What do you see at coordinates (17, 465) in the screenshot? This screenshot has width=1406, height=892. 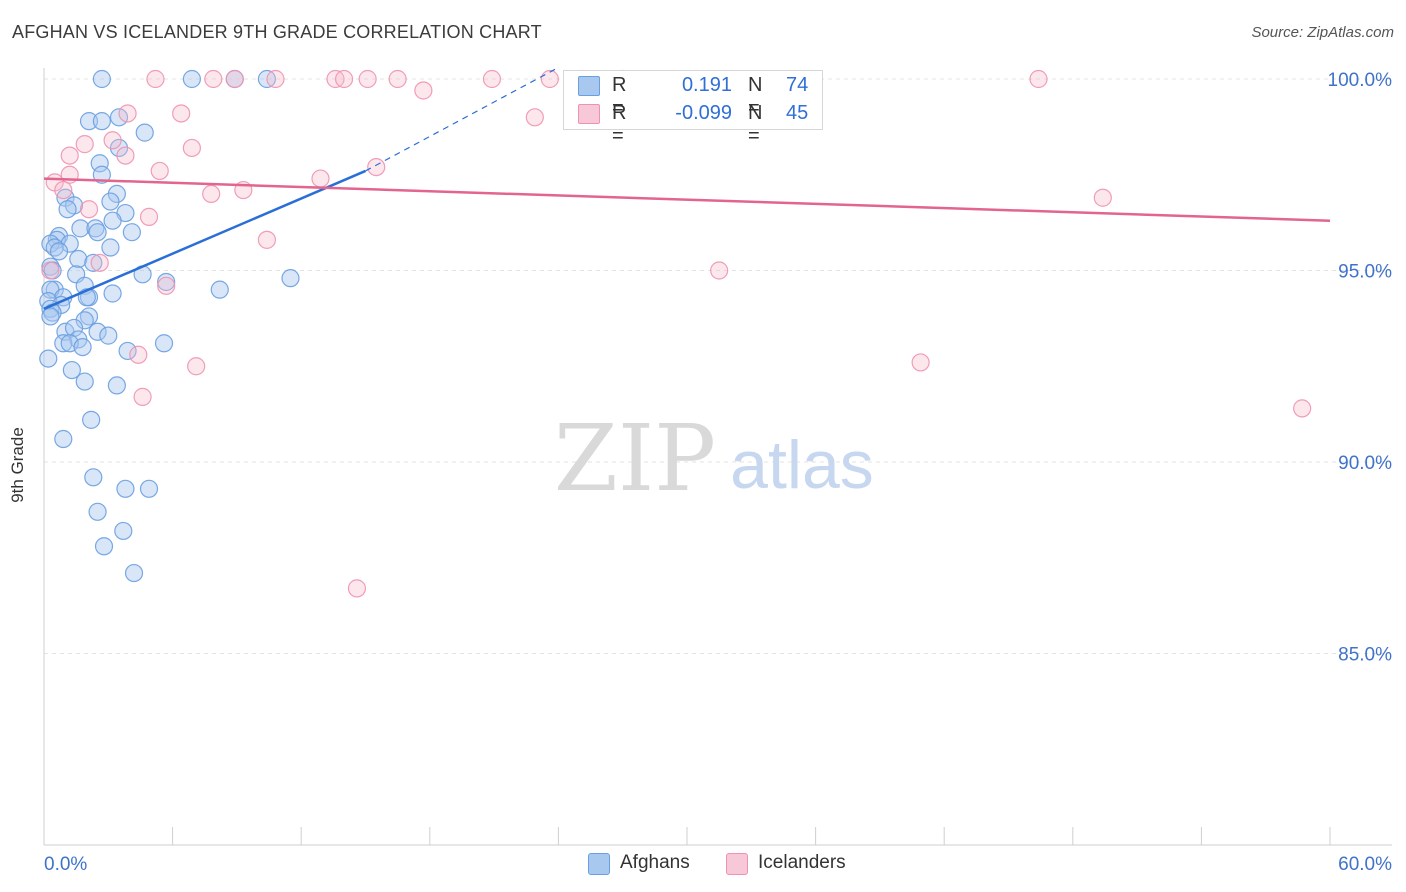 I see `y-axis-label: 9th Grade` at bounding box center [17, 465].